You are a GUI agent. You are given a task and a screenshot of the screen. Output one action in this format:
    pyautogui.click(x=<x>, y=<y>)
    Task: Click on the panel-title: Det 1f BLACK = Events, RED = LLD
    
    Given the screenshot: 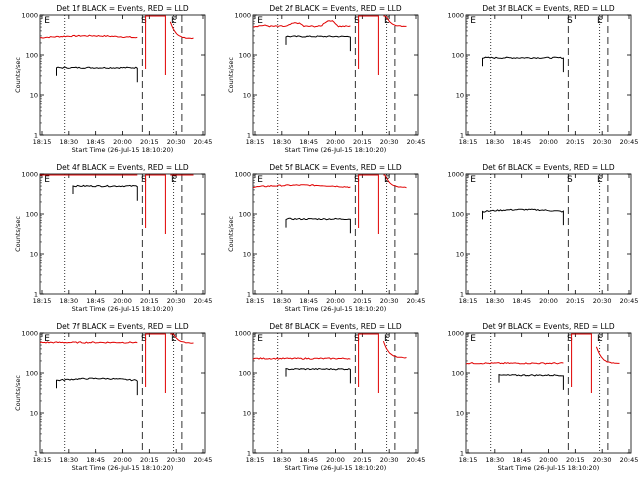 What is the action you would take?
    pyautogui.click(x=122, y=8)
    